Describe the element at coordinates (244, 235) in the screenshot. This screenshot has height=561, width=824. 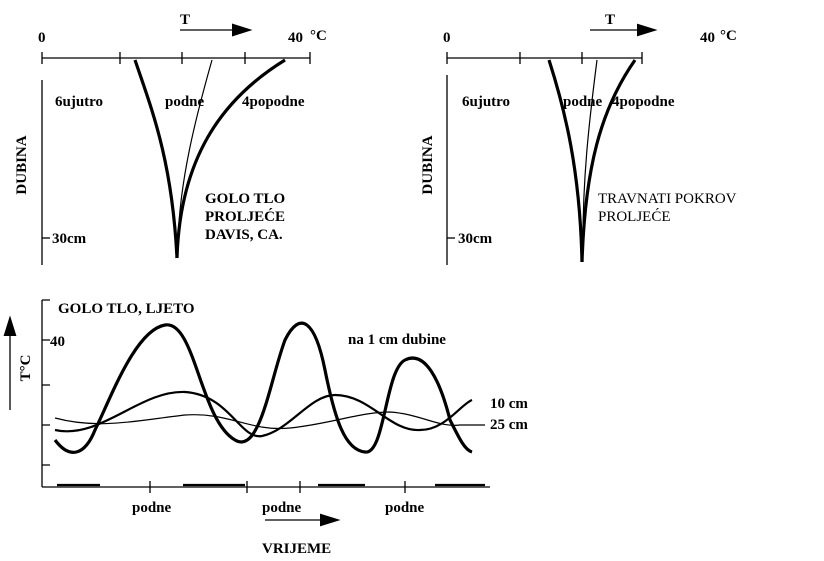
I see `caption: DAVIS, CA.` at that location.